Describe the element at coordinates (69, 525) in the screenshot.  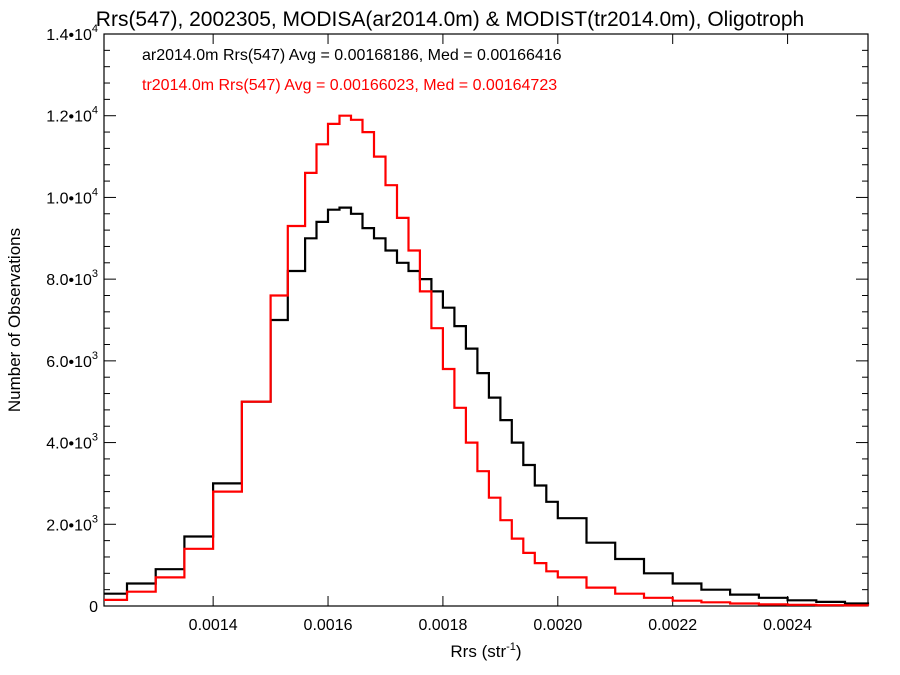
I see `y-tick-label-mantissa: 2.0•10` at that location.